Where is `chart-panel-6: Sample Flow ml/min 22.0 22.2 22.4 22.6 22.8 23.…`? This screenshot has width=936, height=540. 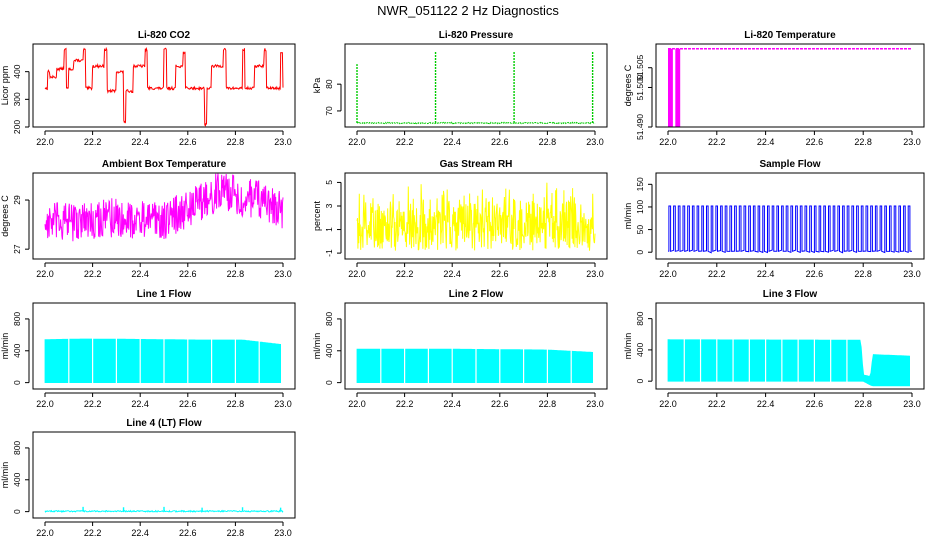 chart-panel-6: Sample Flow ml/min 22.0 22.2 22.4 22.6 22.8 23.… is located at coordinates (774, 219).